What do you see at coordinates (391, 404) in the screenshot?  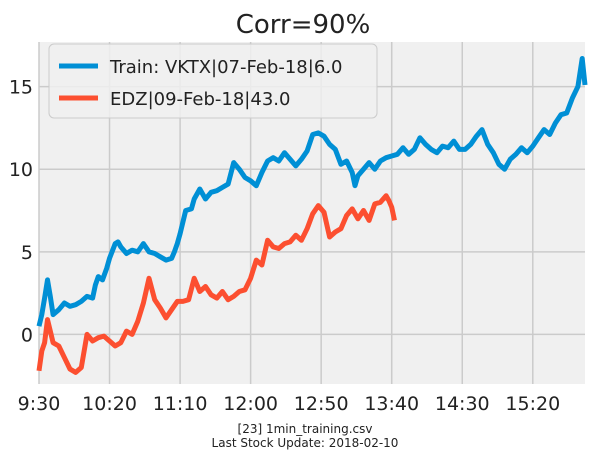 I see `x-tick-label: 13:40` at bounding box center [391, 404].